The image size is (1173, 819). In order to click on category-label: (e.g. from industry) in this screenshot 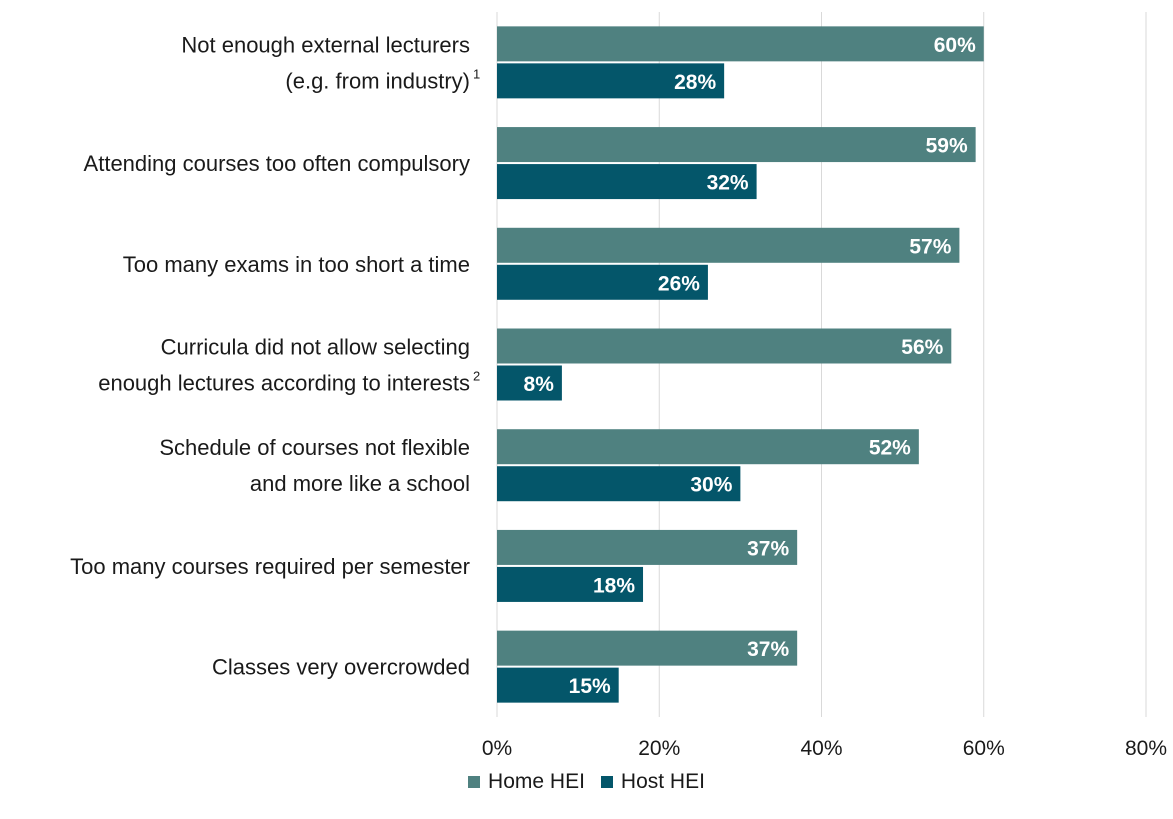, I will do `click(377, 80)`.